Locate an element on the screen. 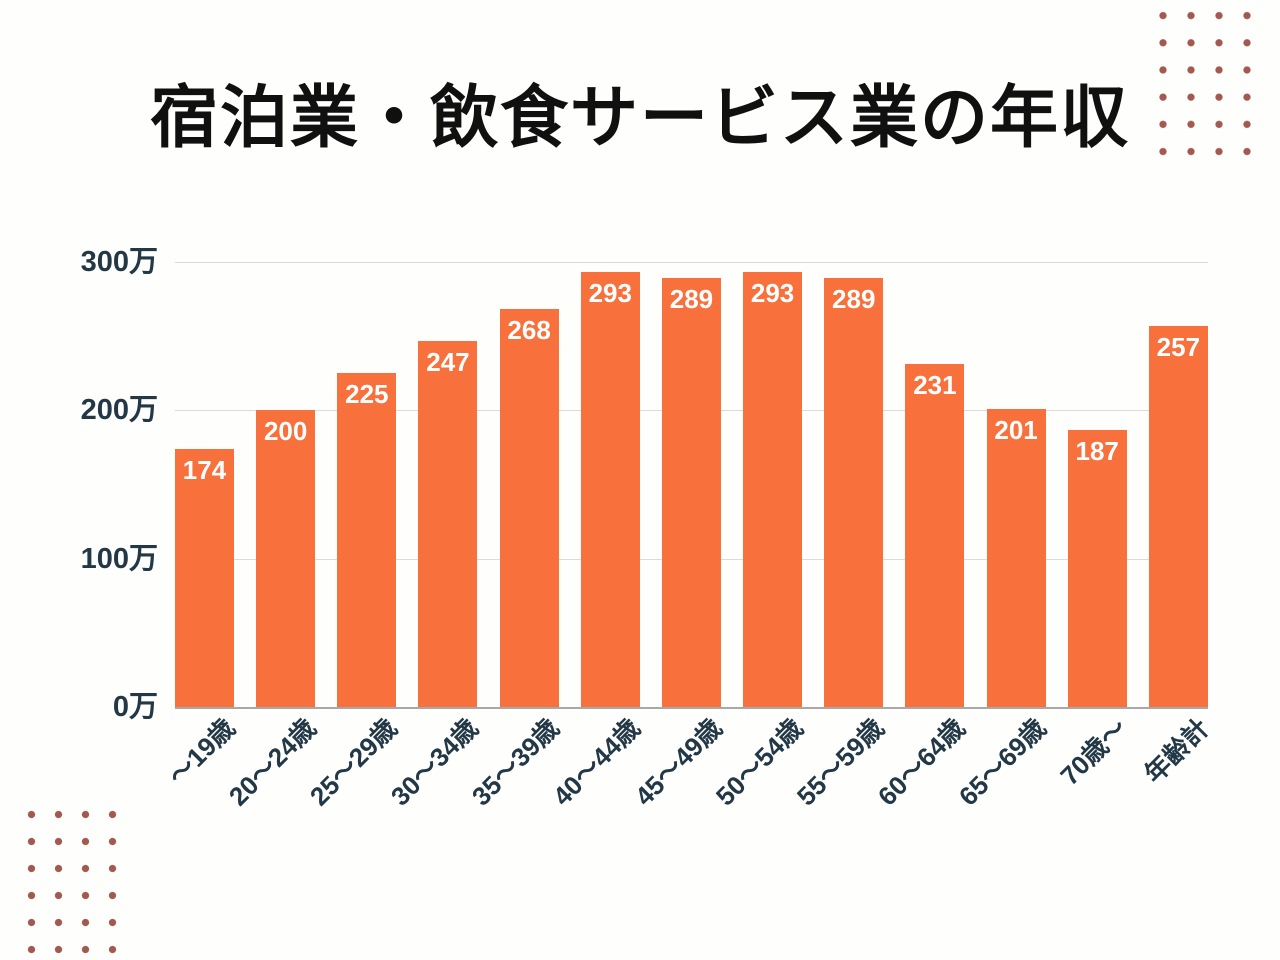  bar-value-label: 174 is located at coordinates (204, 469).